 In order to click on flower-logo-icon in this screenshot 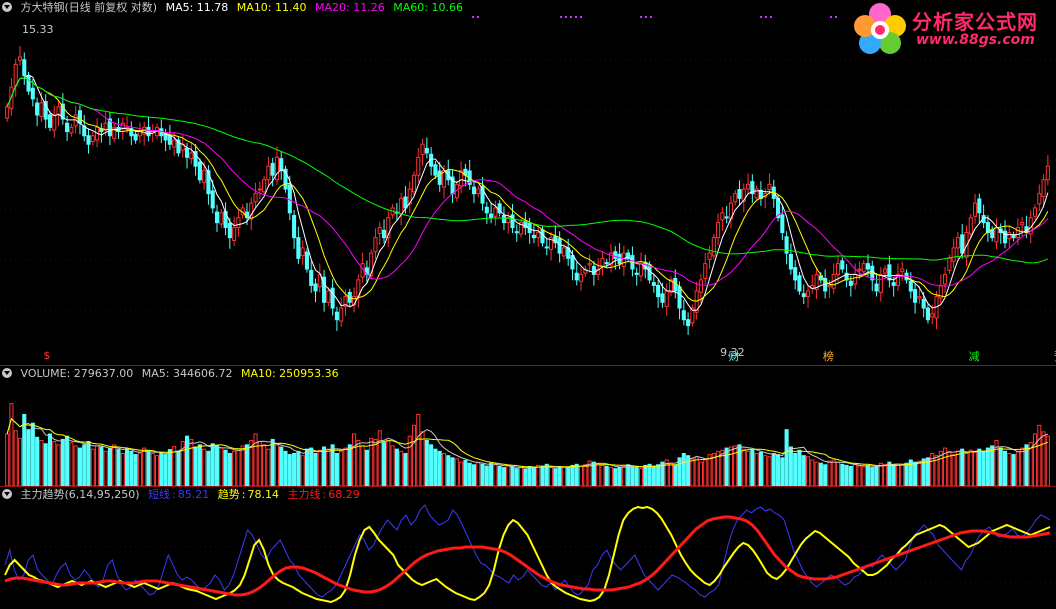, I will do `click(880, 28)`.